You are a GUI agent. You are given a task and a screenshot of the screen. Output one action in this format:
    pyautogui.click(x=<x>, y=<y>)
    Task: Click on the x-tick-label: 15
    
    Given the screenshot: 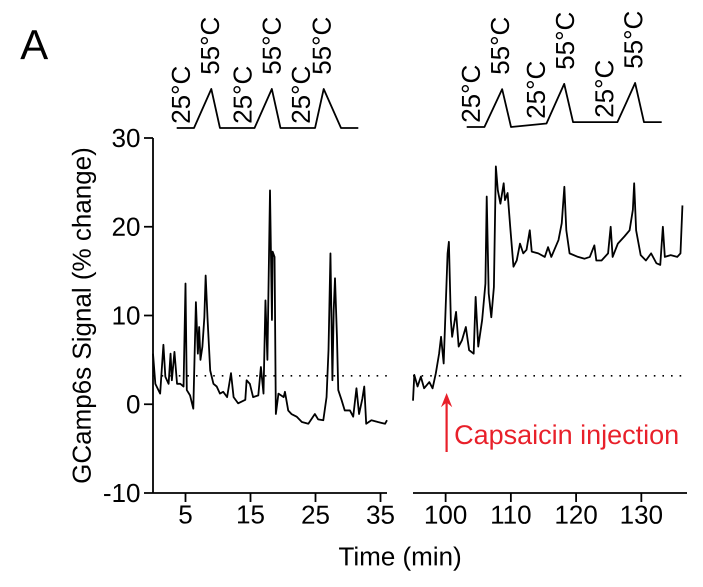 What is the action you would take?
    pyautogui.click(x=251, y=515)
    